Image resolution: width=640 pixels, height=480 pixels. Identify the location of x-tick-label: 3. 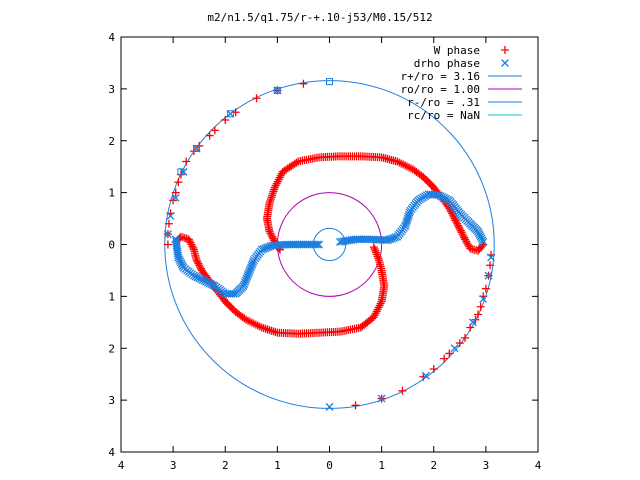
(173, 465).